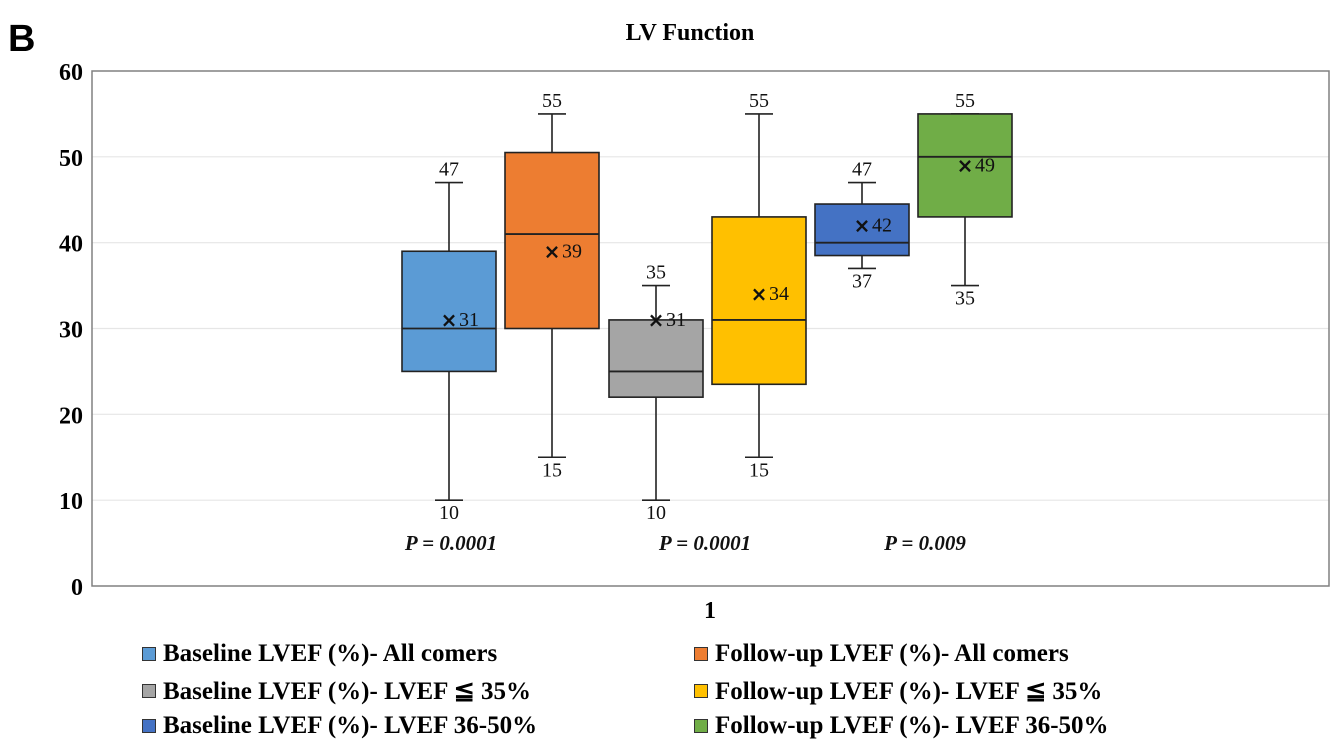 The image size is (1333, 747). I want to click on y-axis-ticks: 0 10 20 30 40 50 60, so click(71, 330).